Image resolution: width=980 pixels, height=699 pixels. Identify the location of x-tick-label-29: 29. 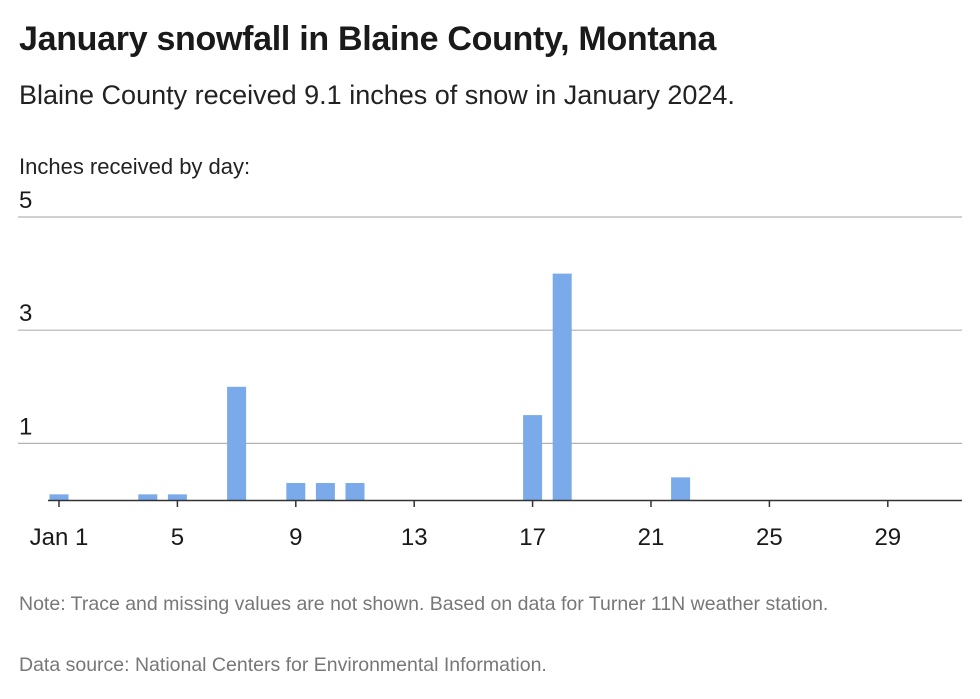
(887, 537).